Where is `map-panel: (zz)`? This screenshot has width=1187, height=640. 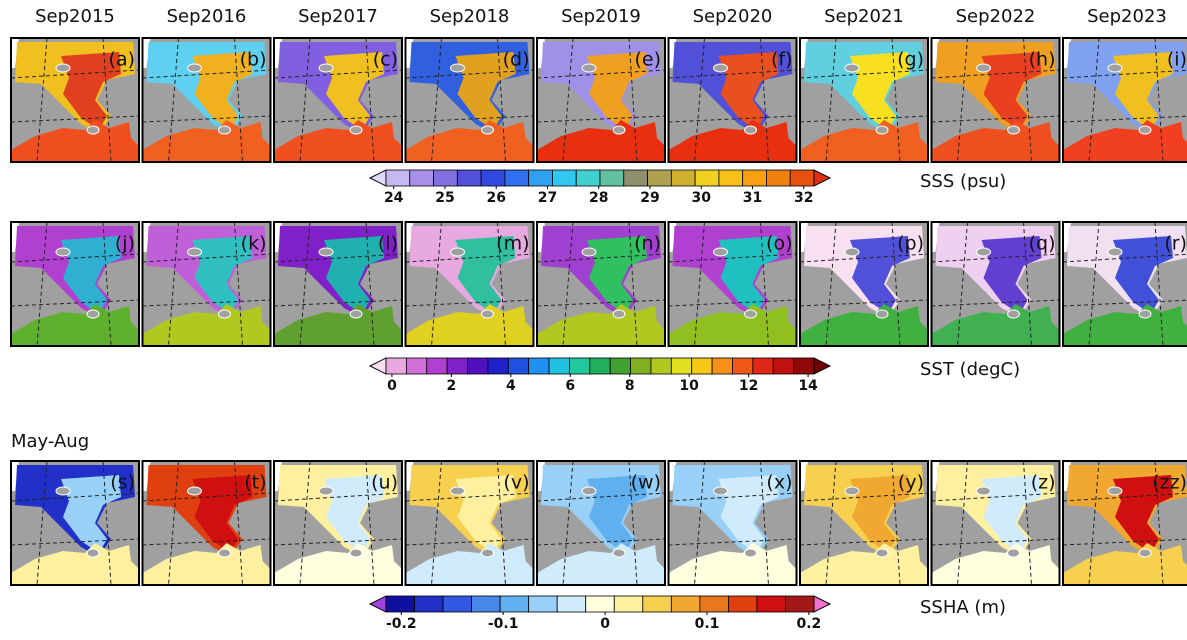 map-panel: (zz) is located at coordinates (1124, 523).